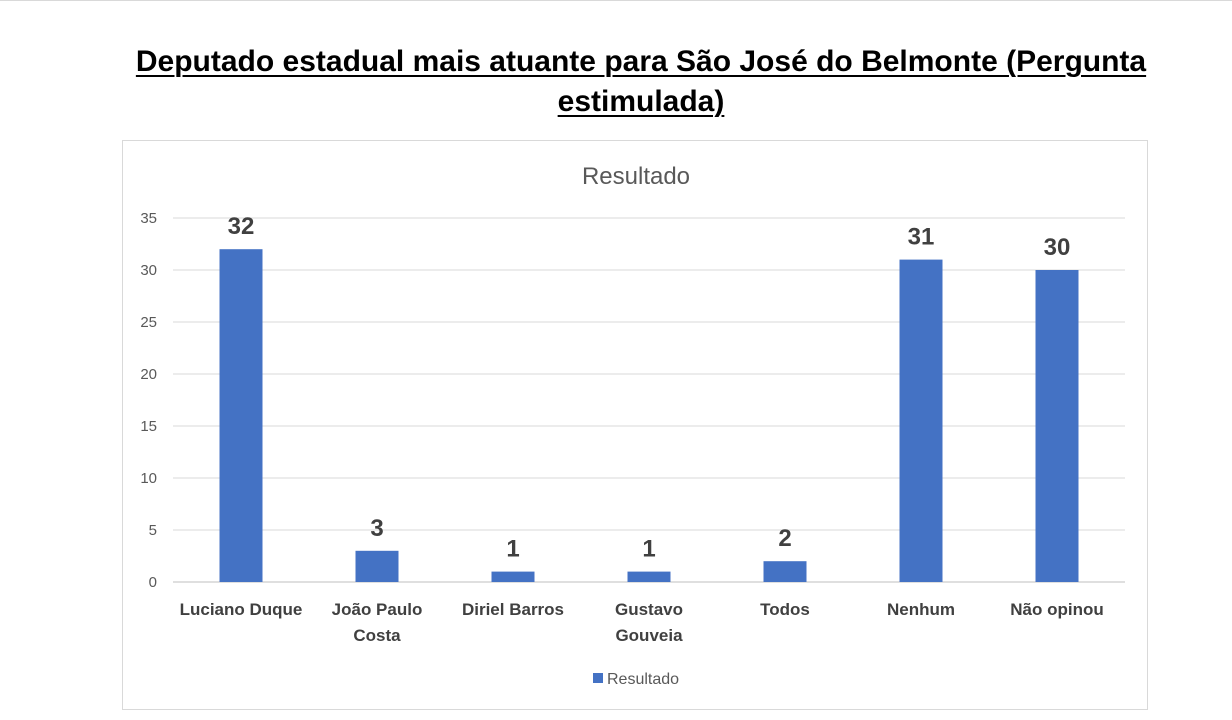 The height and width of the screenshot is (720, 1232). What do you see at coordinates (649, 635) in the screenshot?
I see `x-tick-label: Gouveia` at bounding box center [649, 635].